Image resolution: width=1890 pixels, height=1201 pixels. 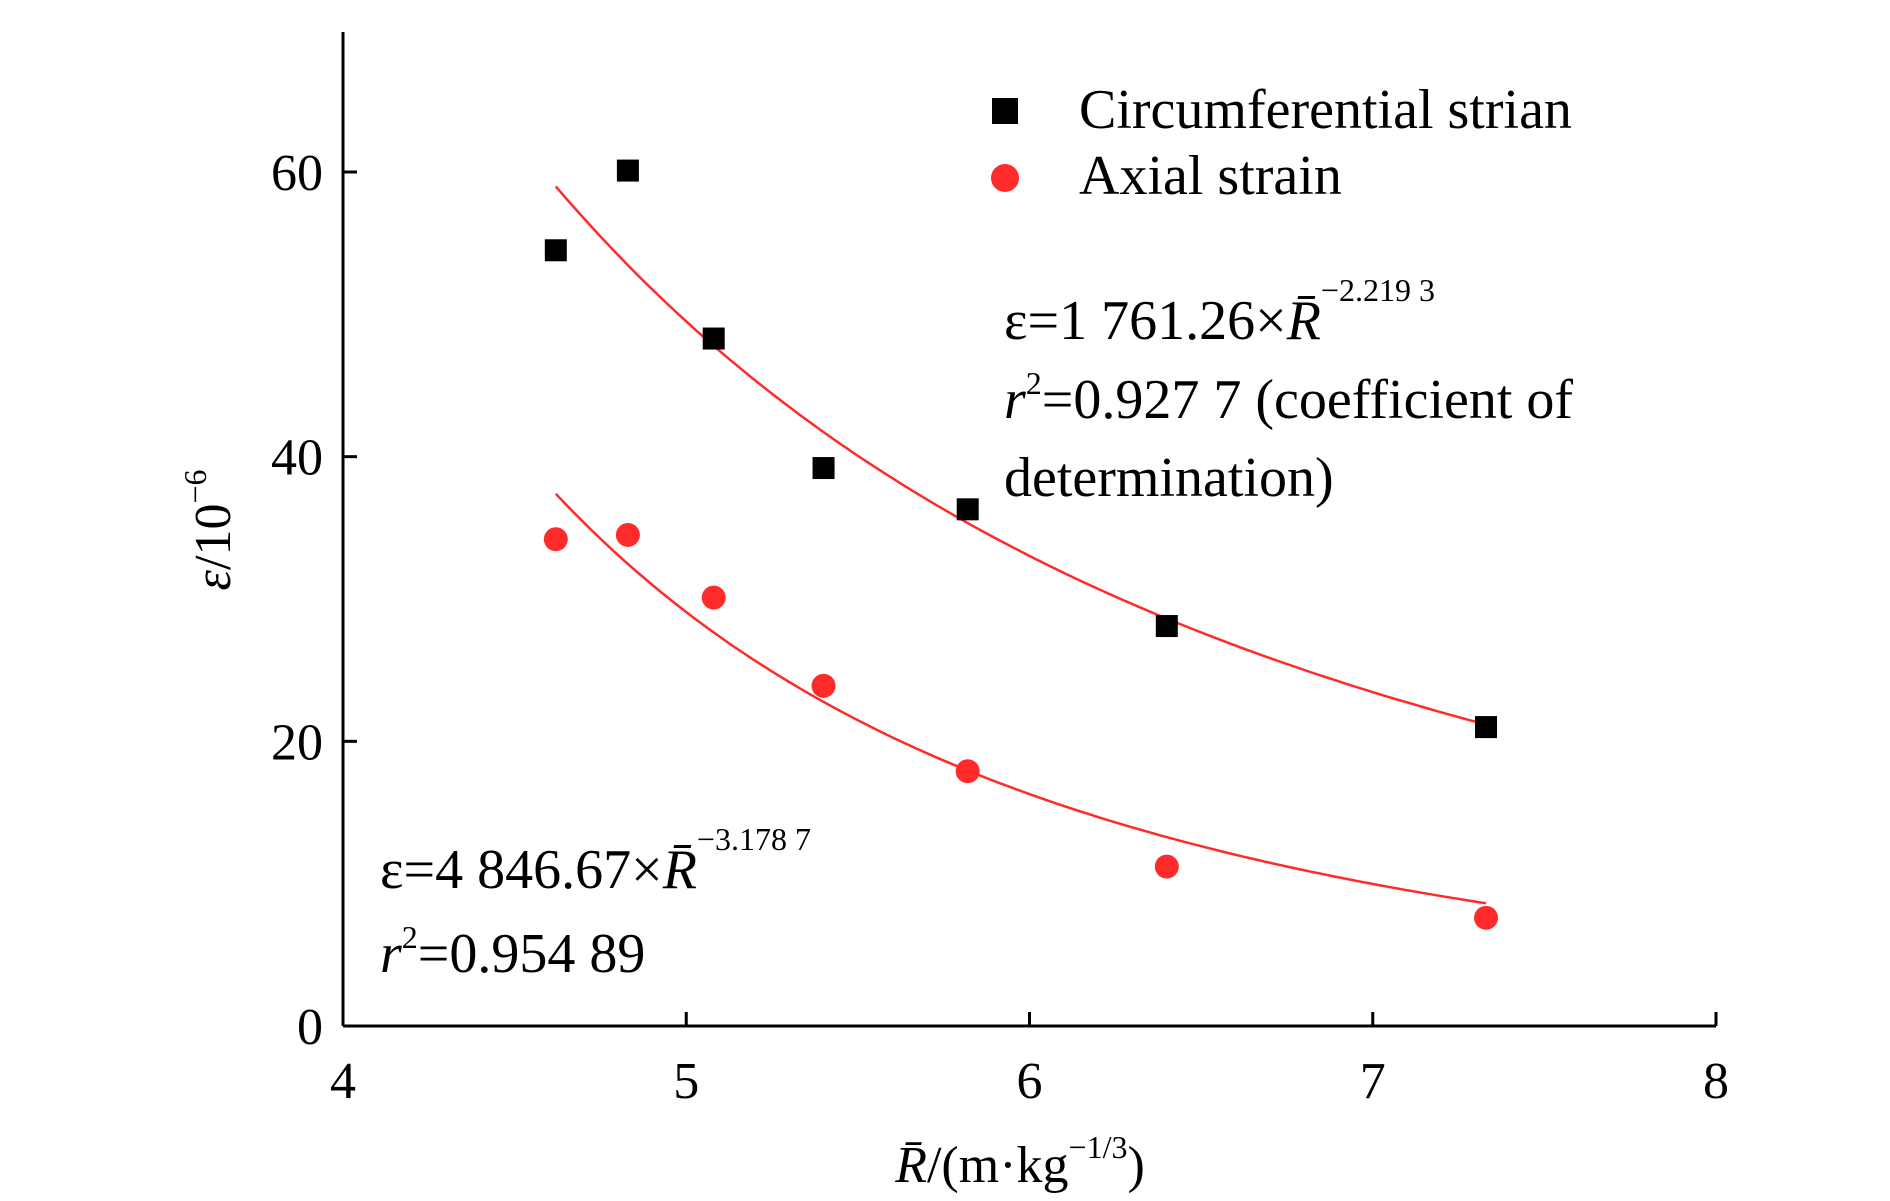 What do you see at coordinates (1169, 478) in the screenshot?
I see `circumferential-r2-continuation: determination)` at bounding box center [1169, 478].